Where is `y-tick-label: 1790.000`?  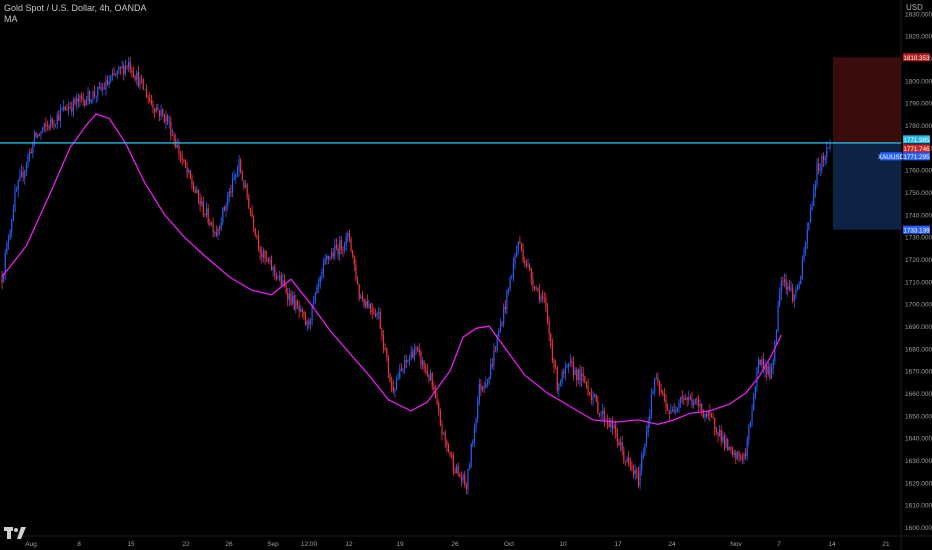 y-tick-label: 1790.000 is located at coordinates (918, 104).